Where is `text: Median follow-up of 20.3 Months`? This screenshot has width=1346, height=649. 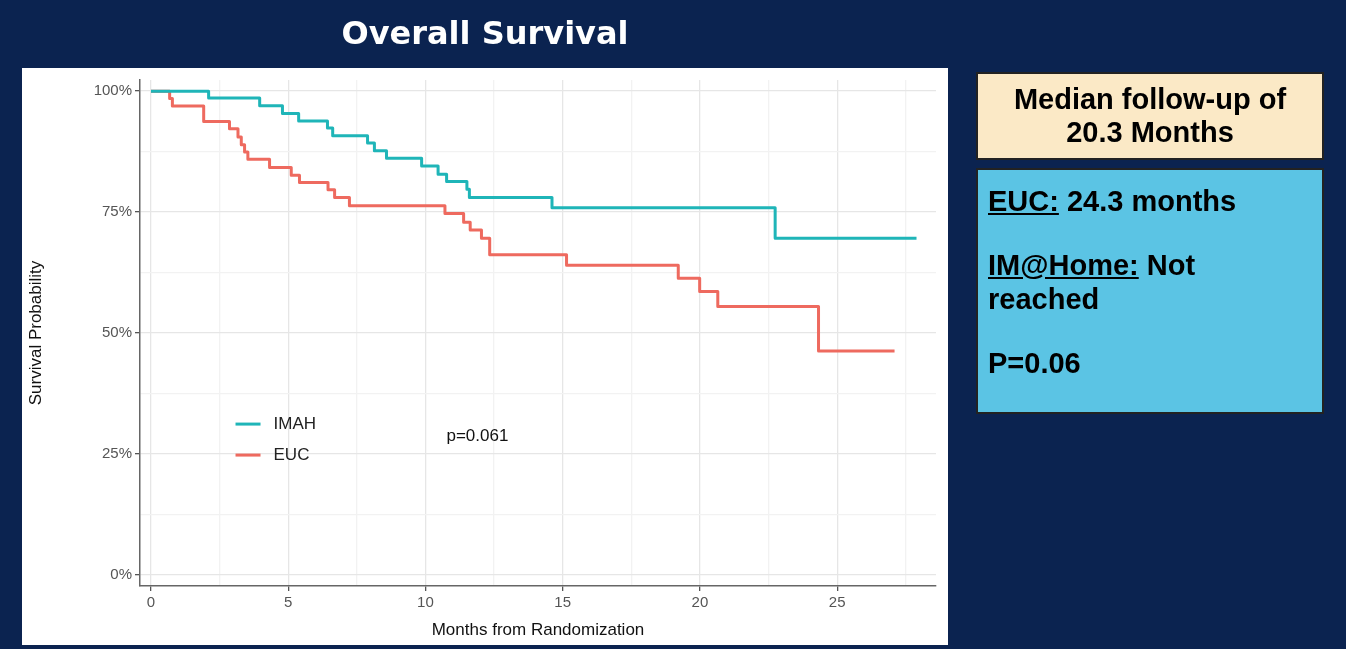 text: Median follow-up of 20.3 Months is located at coordinates (1150, 116).